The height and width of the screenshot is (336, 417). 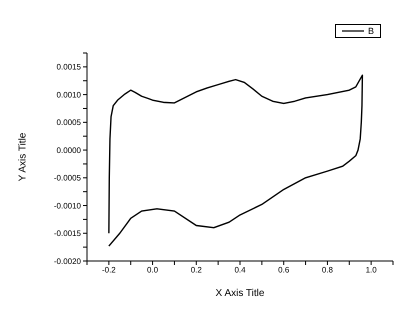 I want to click on y-tick-label: -0.0010, so click(x=68, y=205).